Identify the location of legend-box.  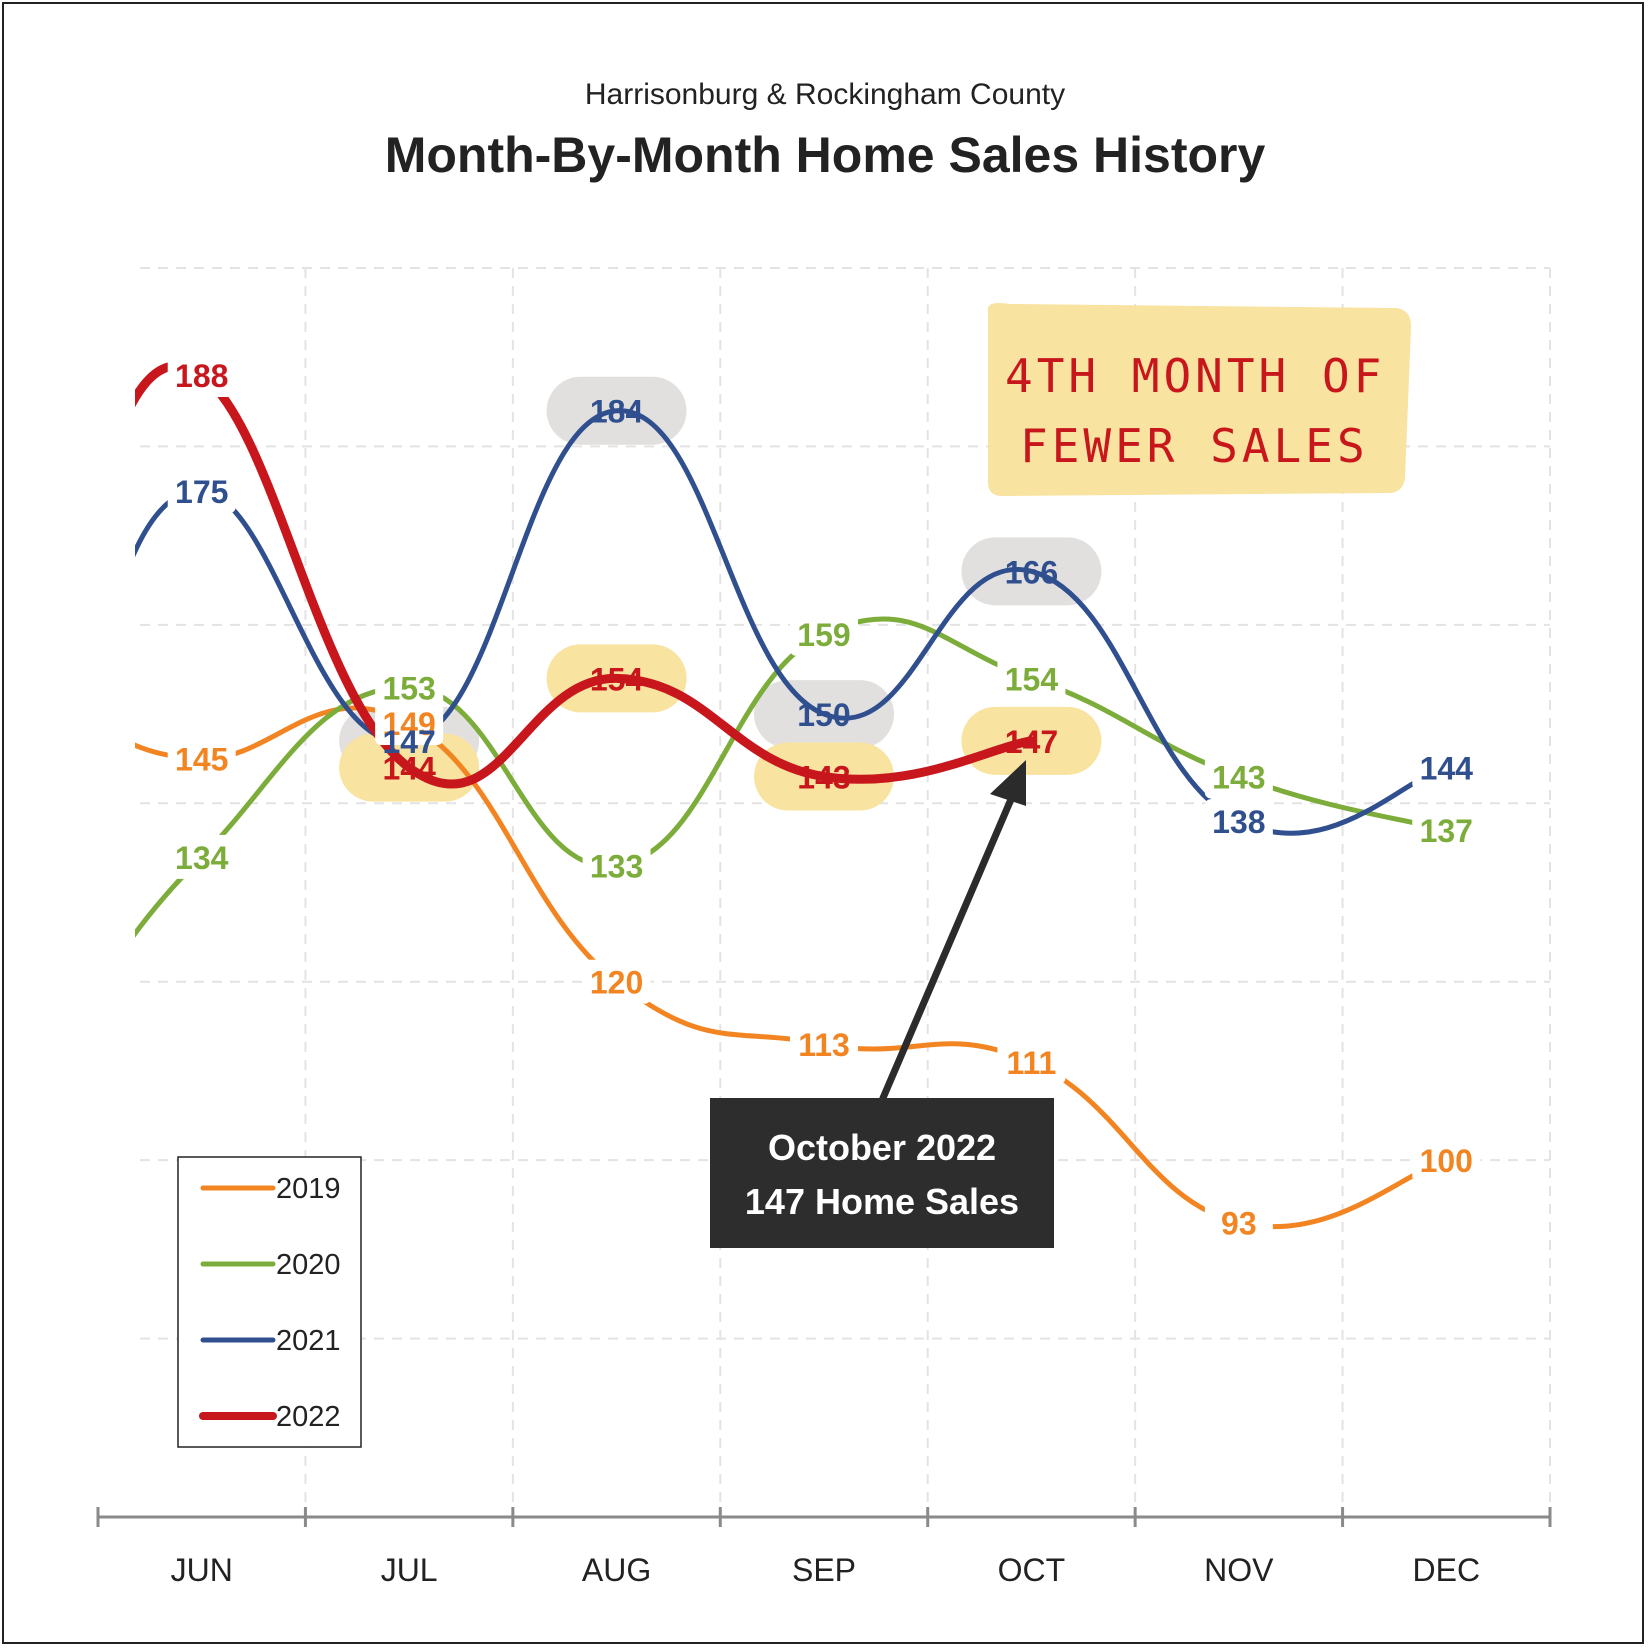
(269, 1302).